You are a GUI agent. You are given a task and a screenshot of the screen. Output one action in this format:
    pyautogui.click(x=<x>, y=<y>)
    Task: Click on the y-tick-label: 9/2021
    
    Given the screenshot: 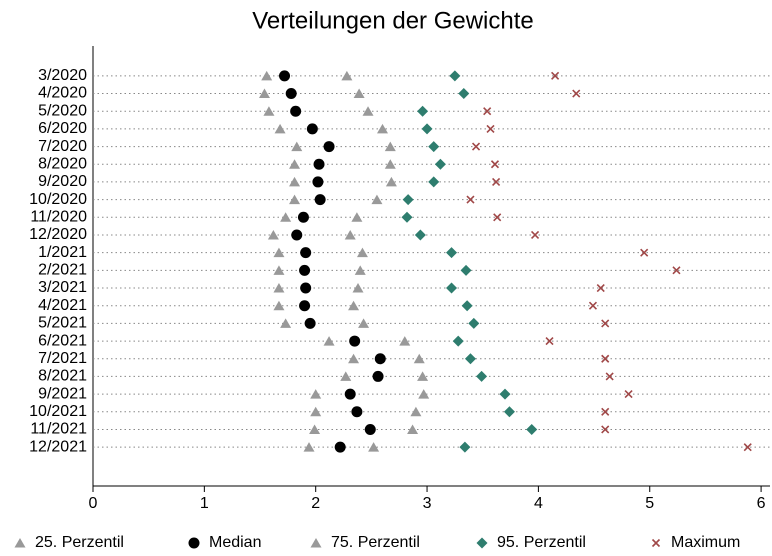 What is the action you would take?
    pyautogui.click(x=62, y=393)
    